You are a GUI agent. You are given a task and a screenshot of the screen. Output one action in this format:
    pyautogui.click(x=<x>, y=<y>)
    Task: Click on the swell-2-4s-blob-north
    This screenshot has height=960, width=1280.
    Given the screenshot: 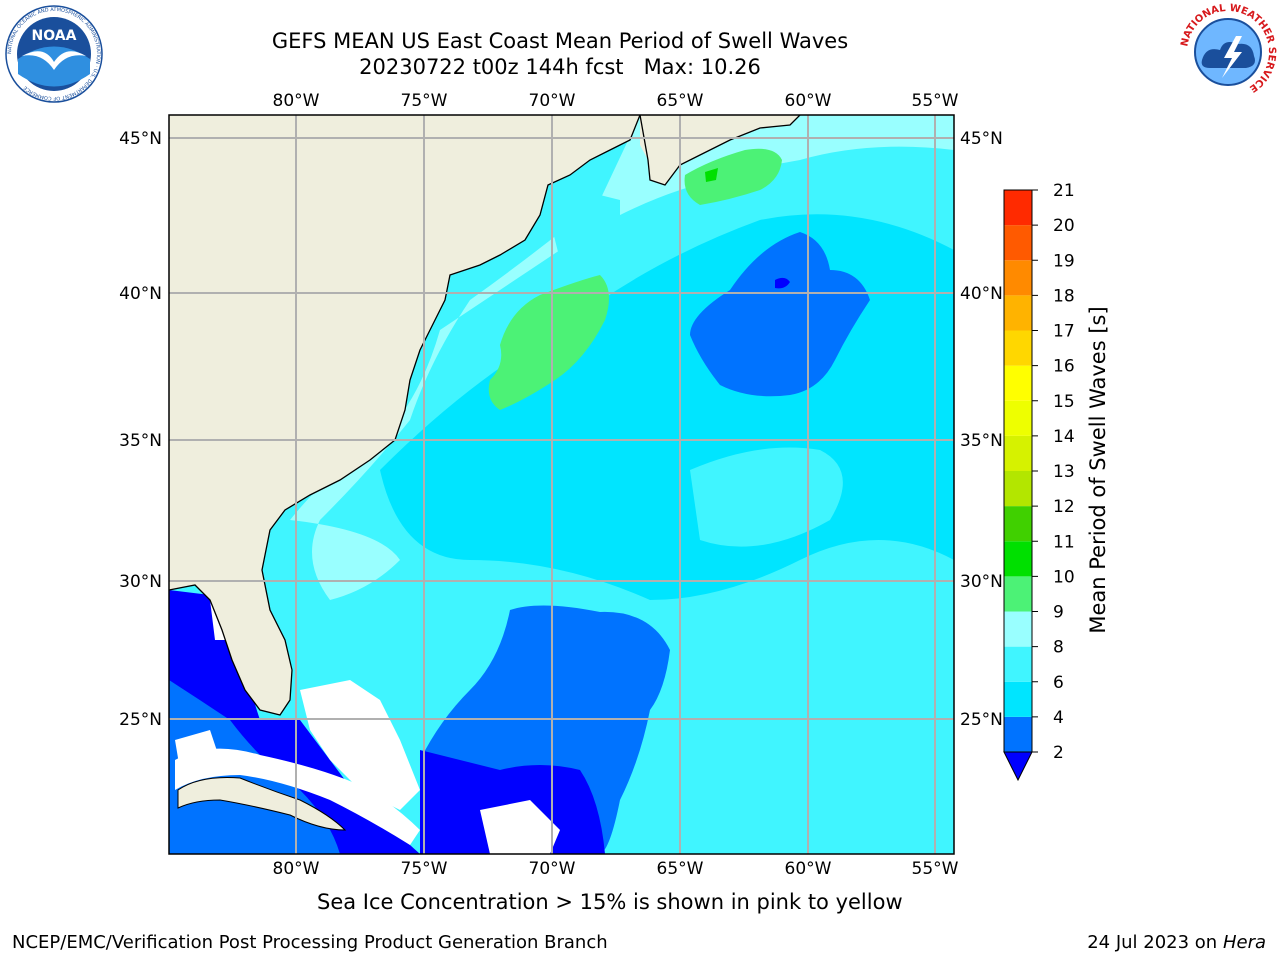 What is the action you would take?
    pyautogui.click(x=780, y=314)
    